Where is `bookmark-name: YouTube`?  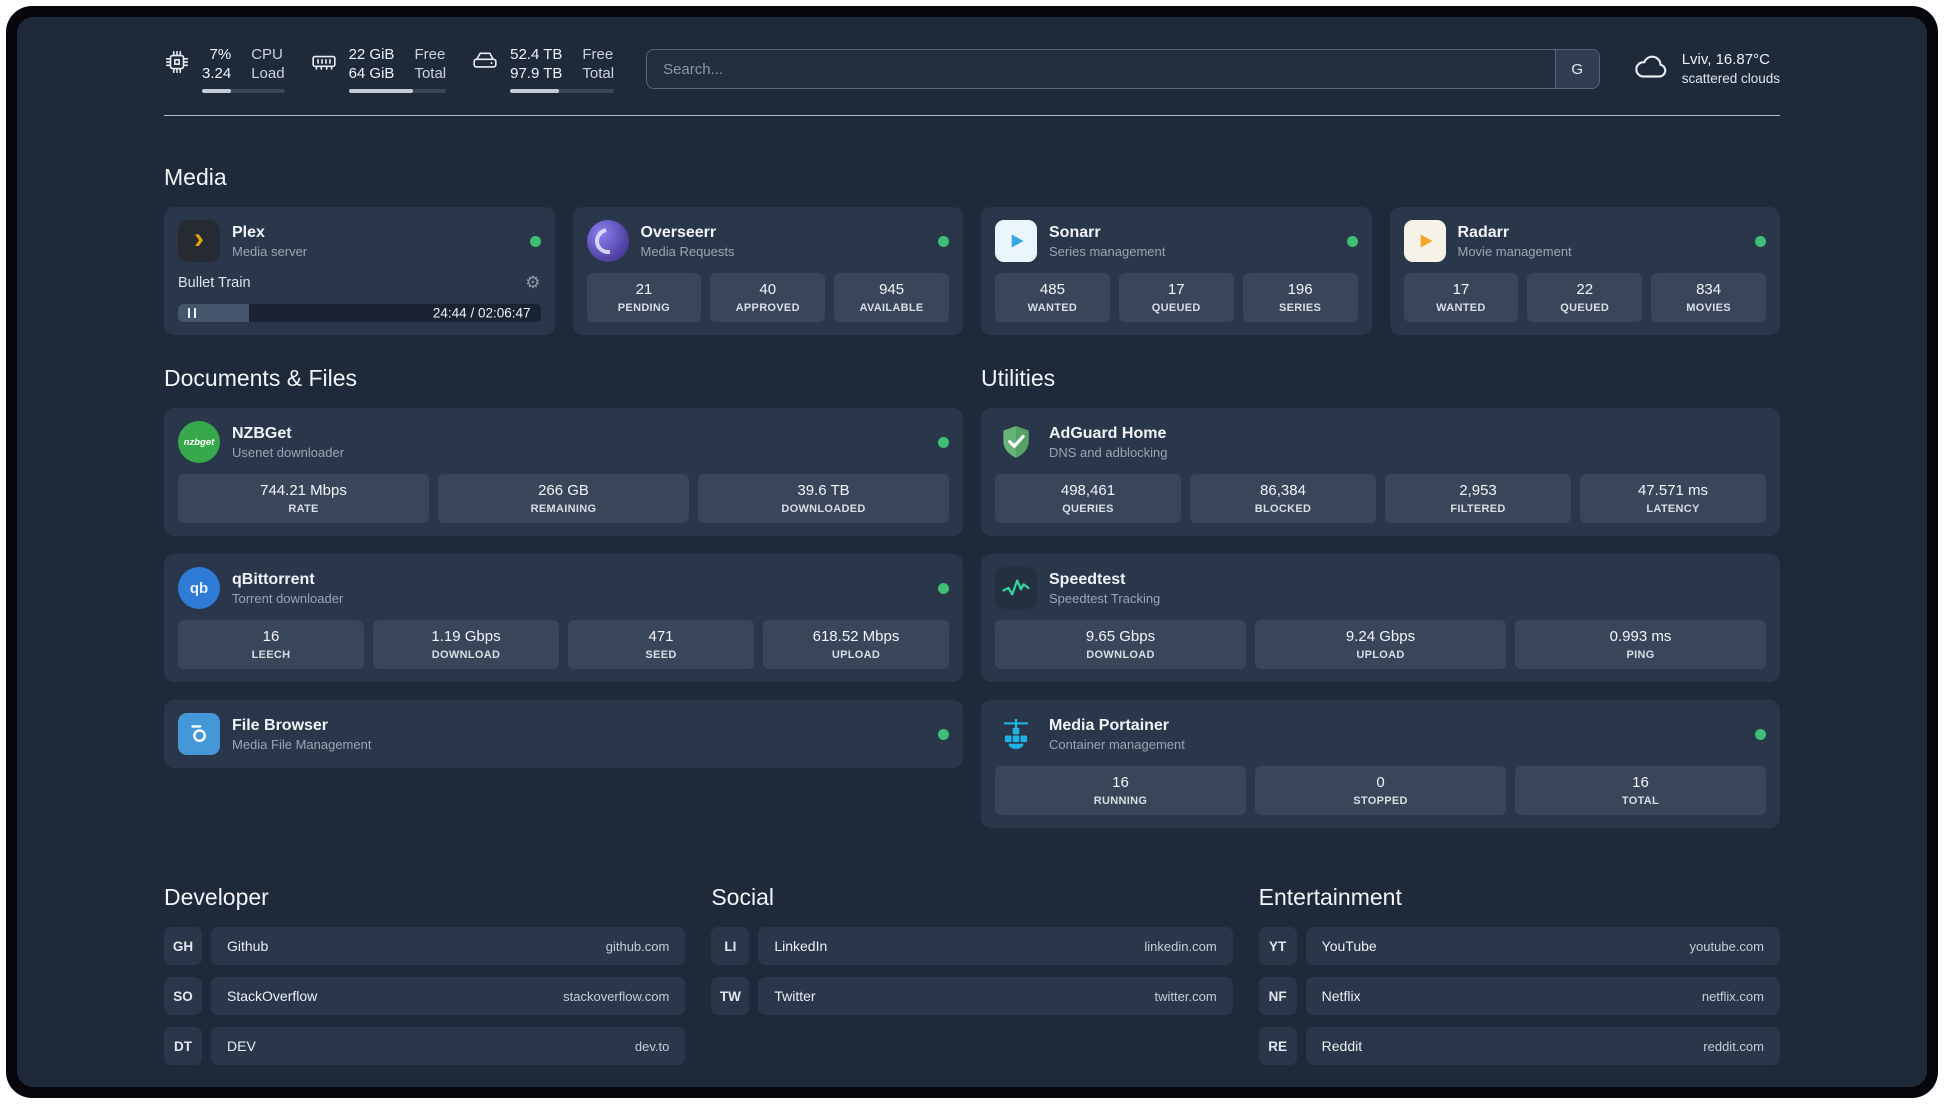
bookmark-name: YouTube is located at coordinates (1349, 946).